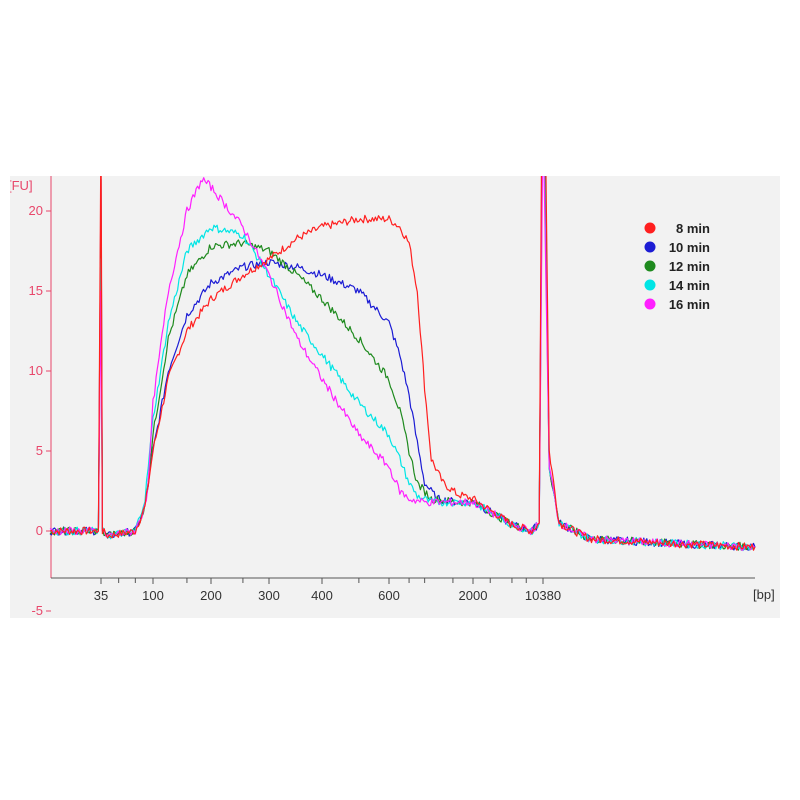 This screenshot has height=800, width=800. Describe the element at coordinates (36, 210) in the screenshot. I see `y-tick-label: 20` at that location.